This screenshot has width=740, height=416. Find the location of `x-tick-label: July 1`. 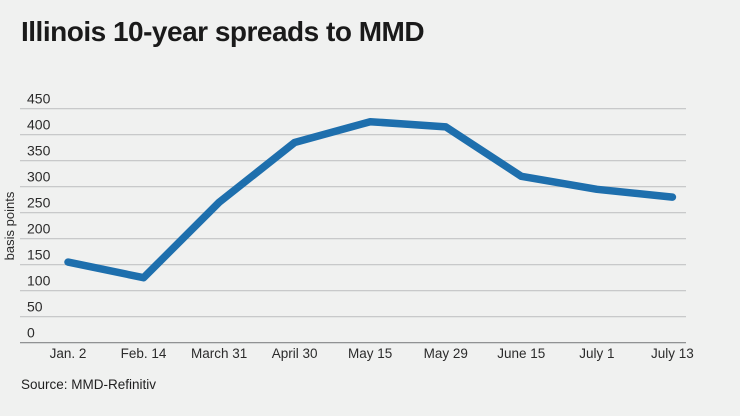

x-tick-label: July 1 is located at coordinates (596, 353).